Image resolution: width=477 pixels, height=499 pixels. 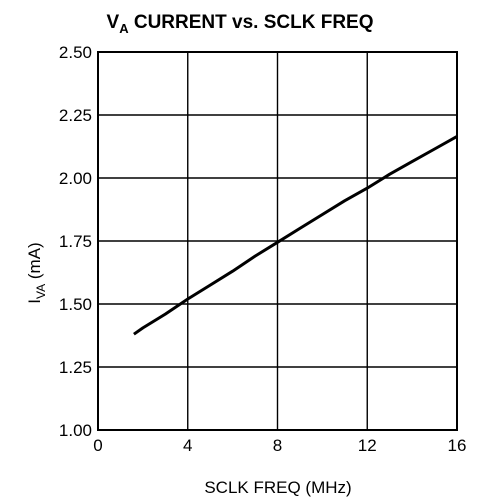 I want to click on y-axis-label-rest: (mA), so click(x=34, y=263).